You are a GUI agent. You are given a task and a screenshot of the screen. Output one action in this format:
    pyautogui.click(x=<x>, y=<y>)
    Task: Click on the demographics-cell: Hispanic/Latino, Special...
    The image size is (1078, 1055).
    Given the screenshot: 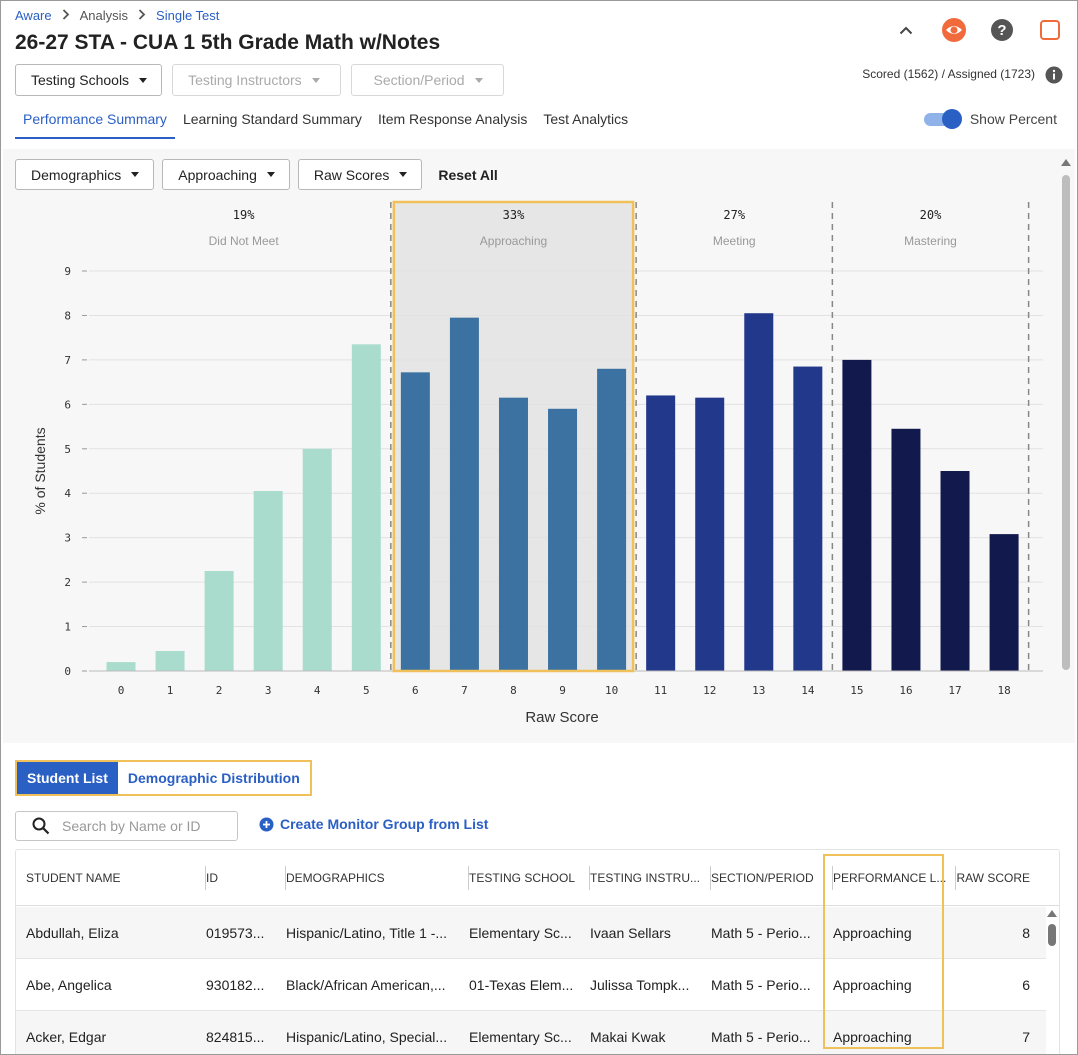 What is the action you would take?
    pyautogui.click(x=367, y=1037)
    